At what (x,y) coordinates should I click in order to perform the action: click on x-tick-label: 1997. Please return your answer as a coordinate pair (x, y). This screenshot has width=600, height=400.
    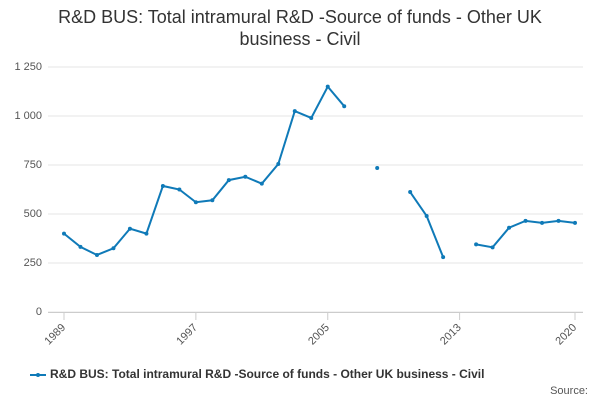
    Looking at the image, I should click on (187, 335).